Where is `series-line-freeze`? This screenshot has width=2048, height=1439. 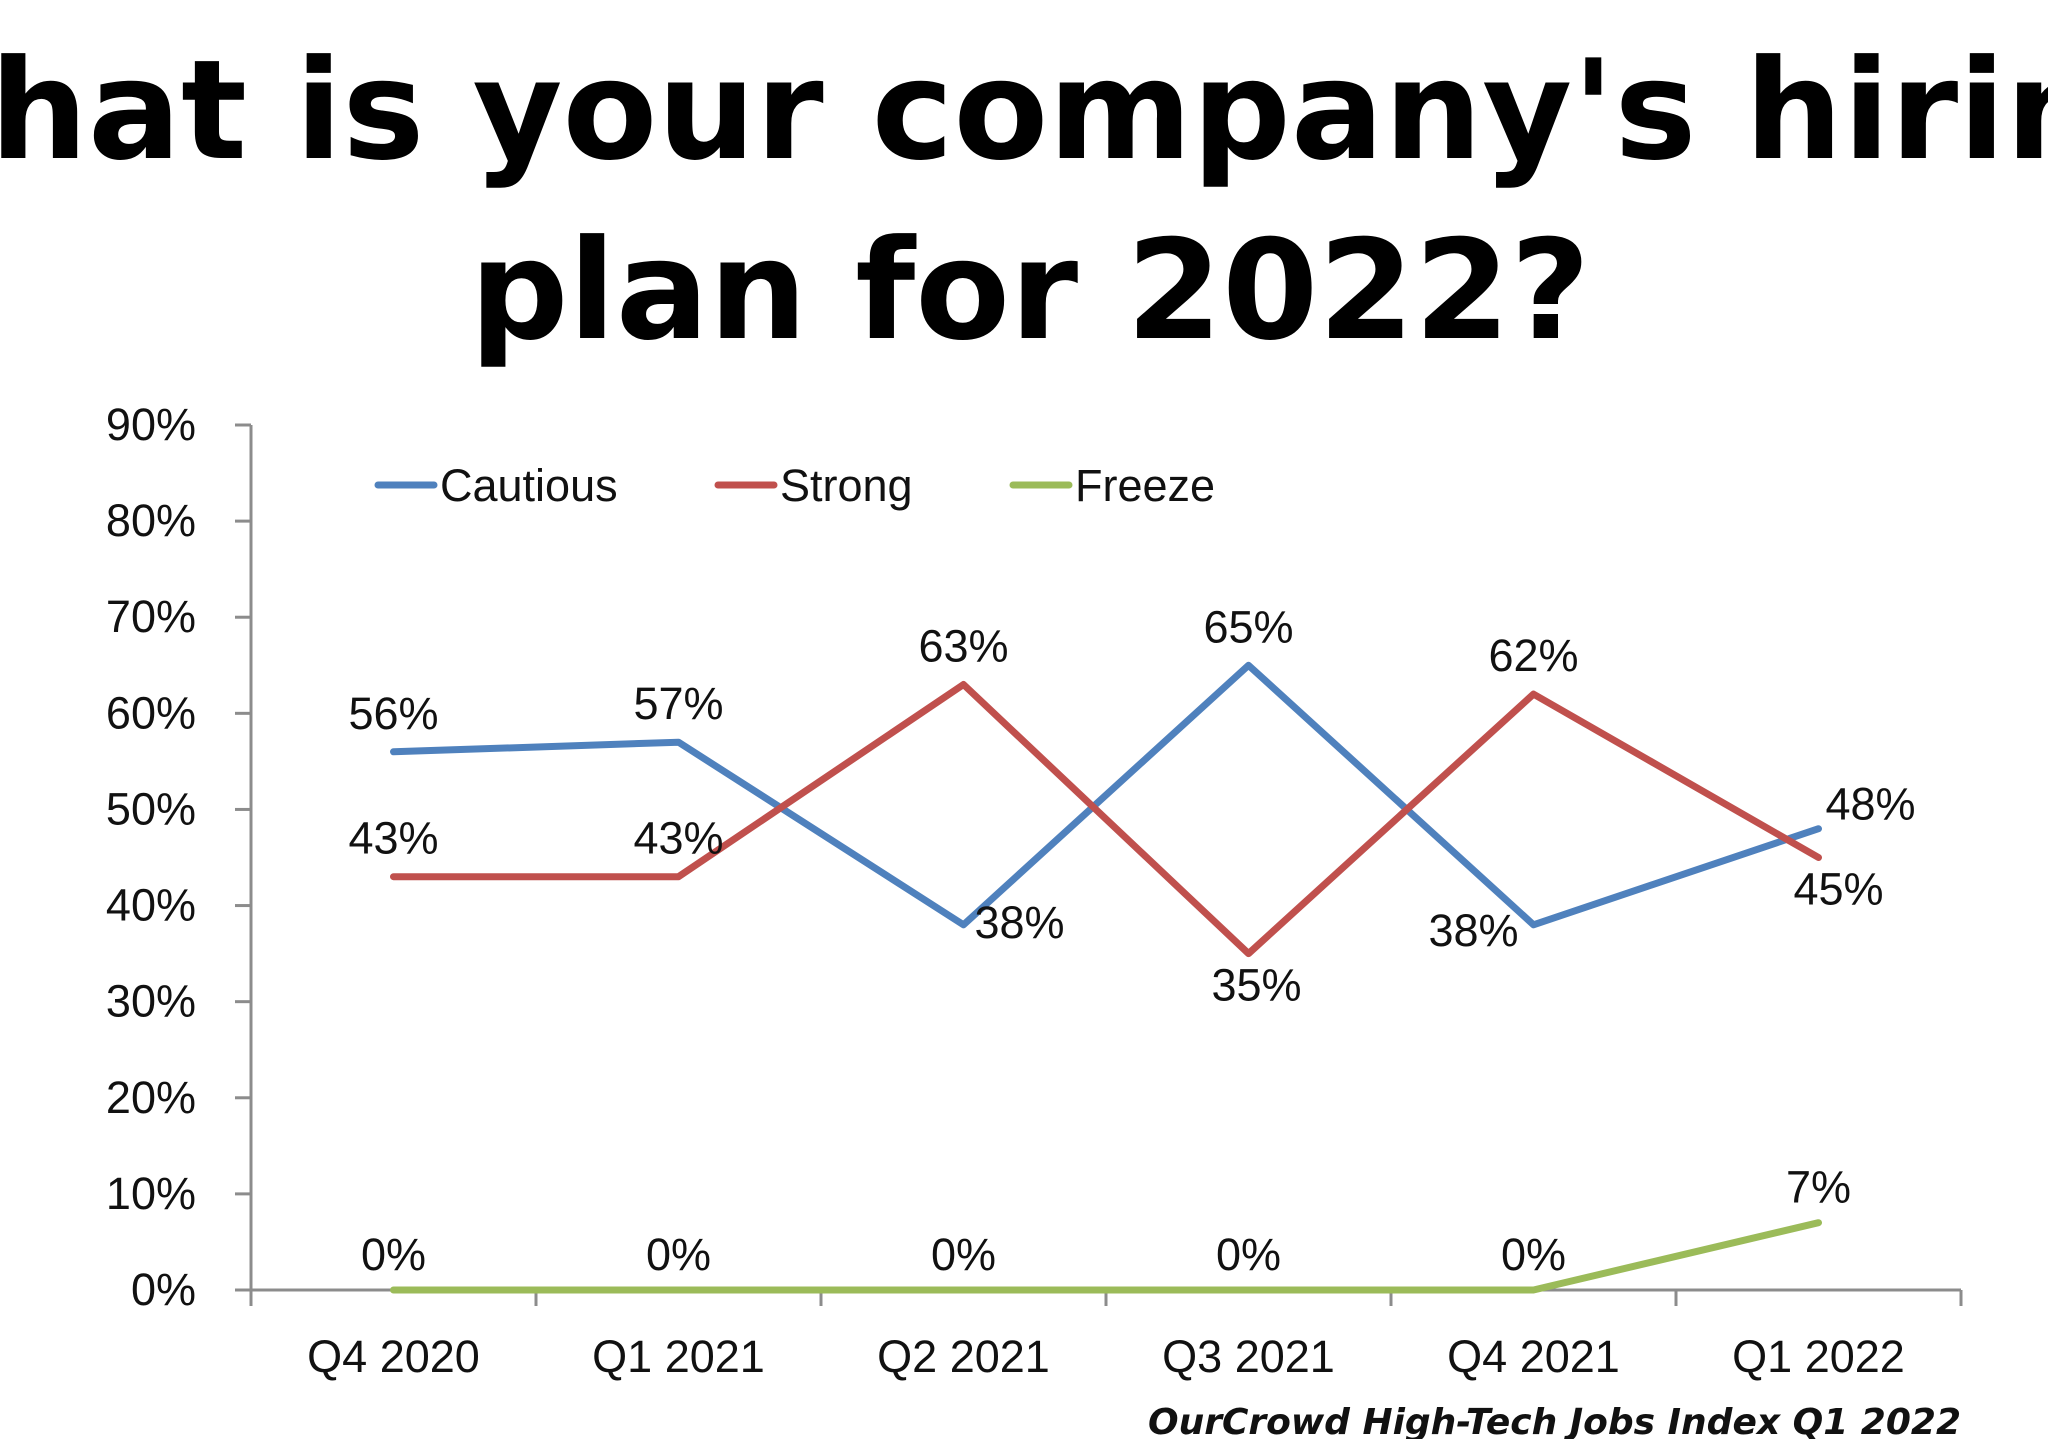
series-line-freeze is located at coordinates (1106, 1256).